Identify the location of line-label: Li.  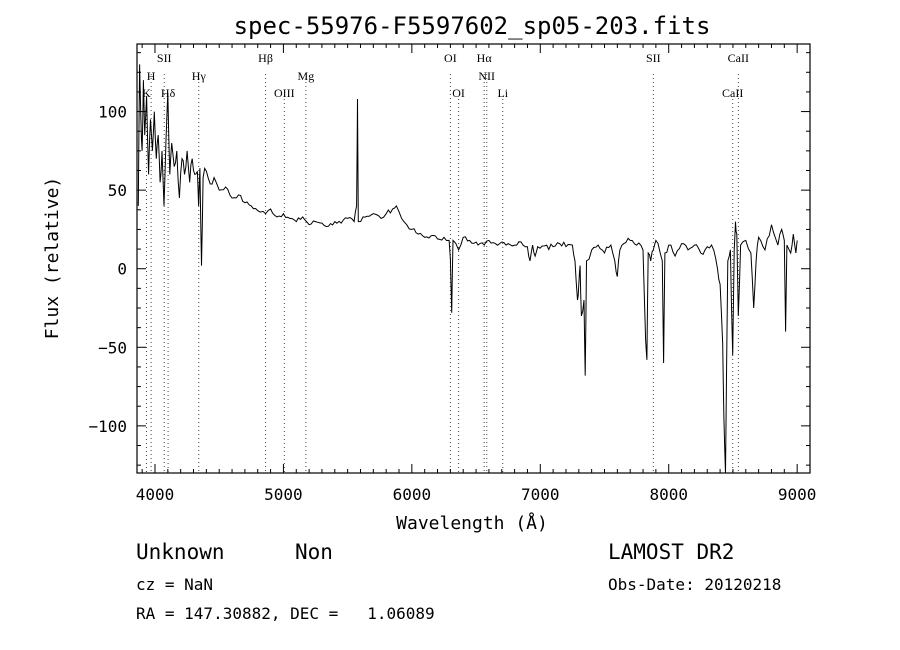
(502, 93).